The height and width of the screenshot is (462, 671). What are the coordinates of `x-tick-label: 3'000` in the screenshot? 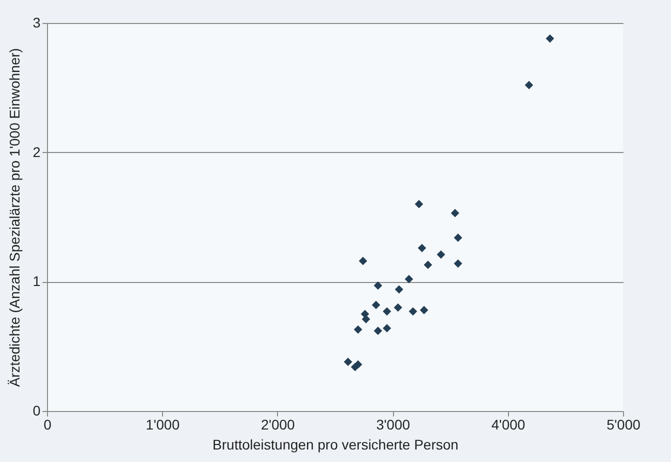 It's located at (393, 424).